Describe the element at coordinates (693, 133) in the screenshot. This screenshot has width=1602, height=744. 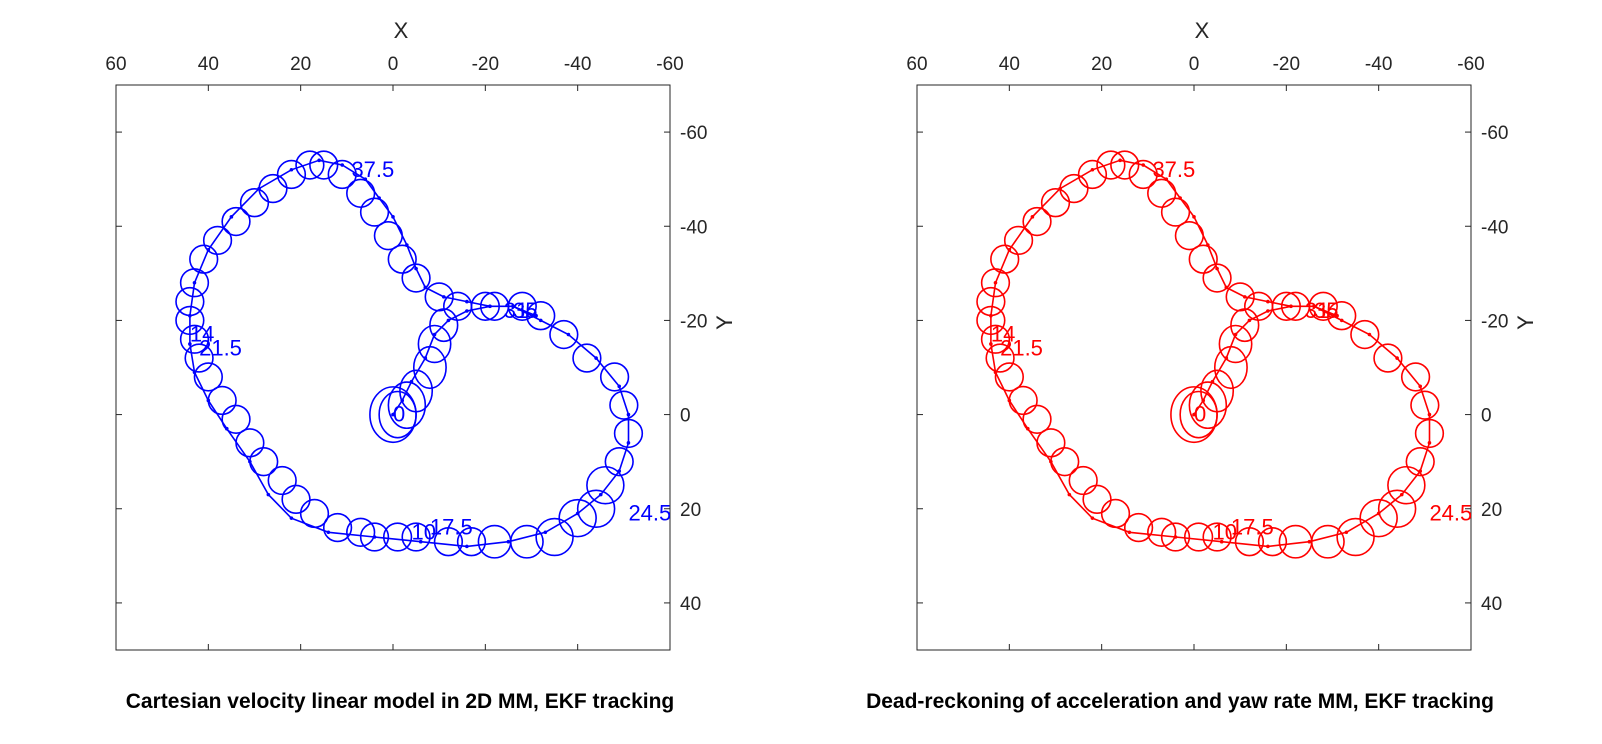
I see `y-tick-label: -60` at that location.